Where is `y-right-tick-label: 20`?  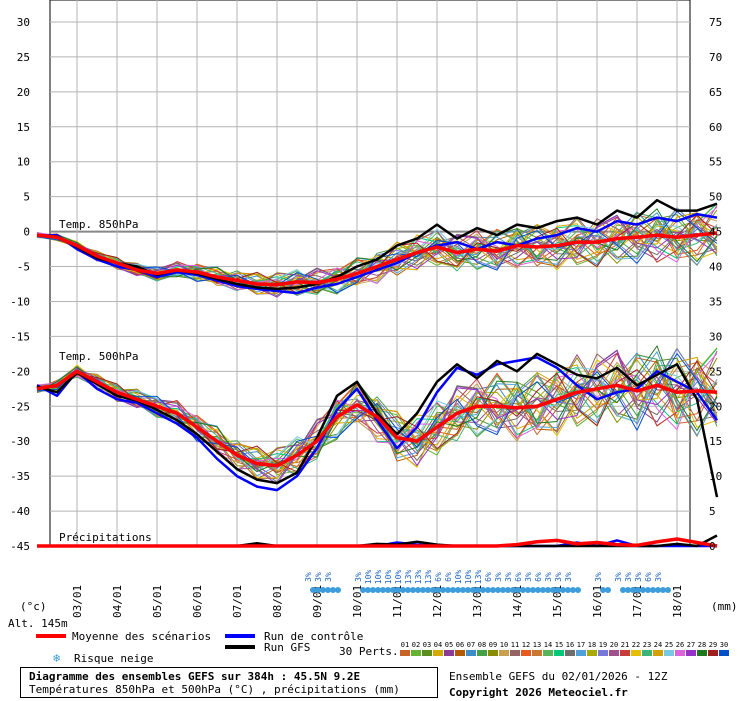 y-right-tick-label: 20 is located at coordinates (715, 406).